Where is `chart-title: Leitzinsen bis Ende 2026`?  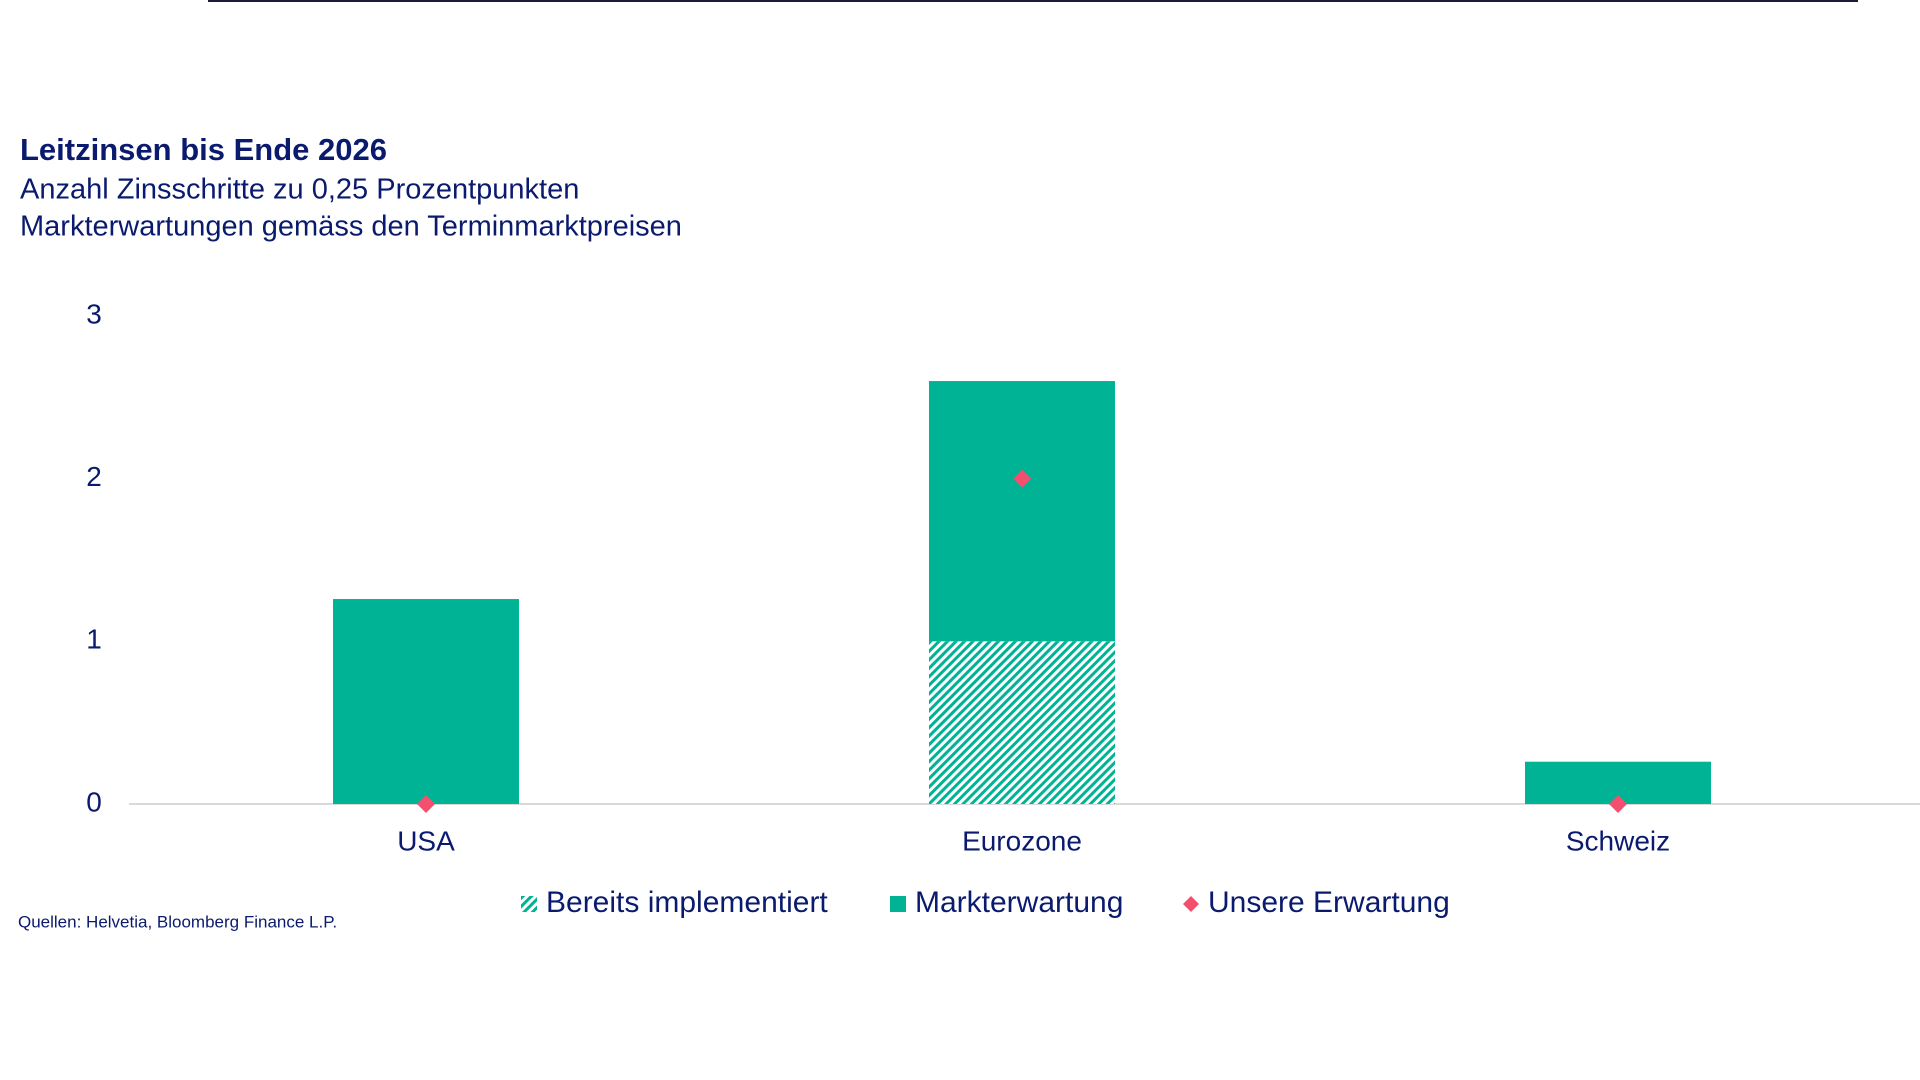
chart-title: Leitzinsen bis Ende 2026 is located at coordinates (203, 149).